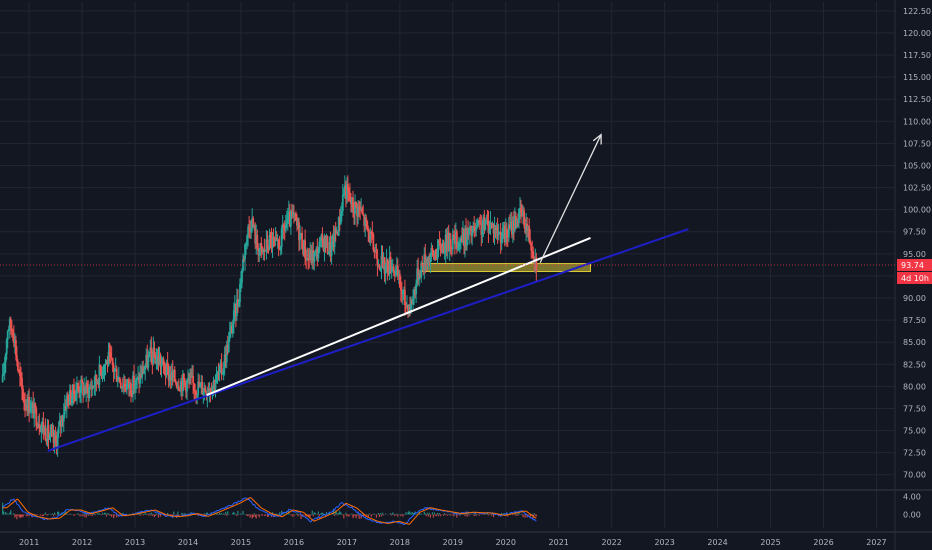 Image resolution: width=932 pixels, height=550 pixels. What do you see at coordinates (914, 408) in the screenshot?
I see `price-tick-label: 77.50` at bounding box center [914, 408].